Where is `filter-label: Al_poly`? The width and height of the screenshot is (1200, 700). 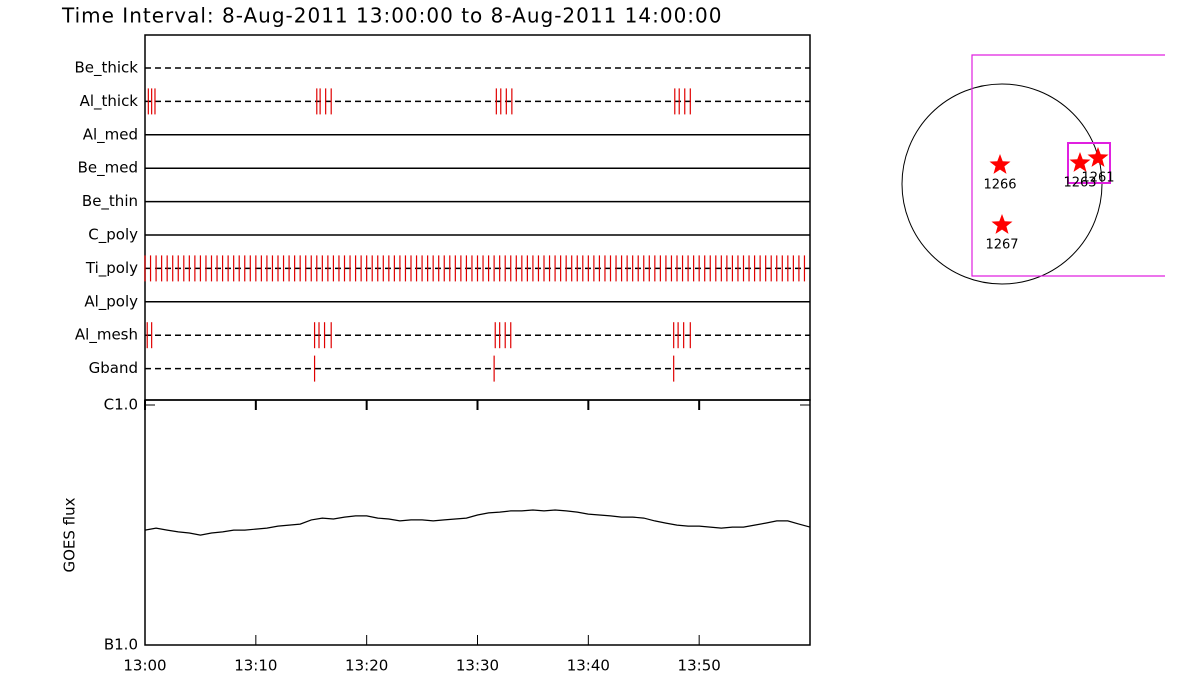
filter-label: Al_poly is located at coordinates (111, 301).